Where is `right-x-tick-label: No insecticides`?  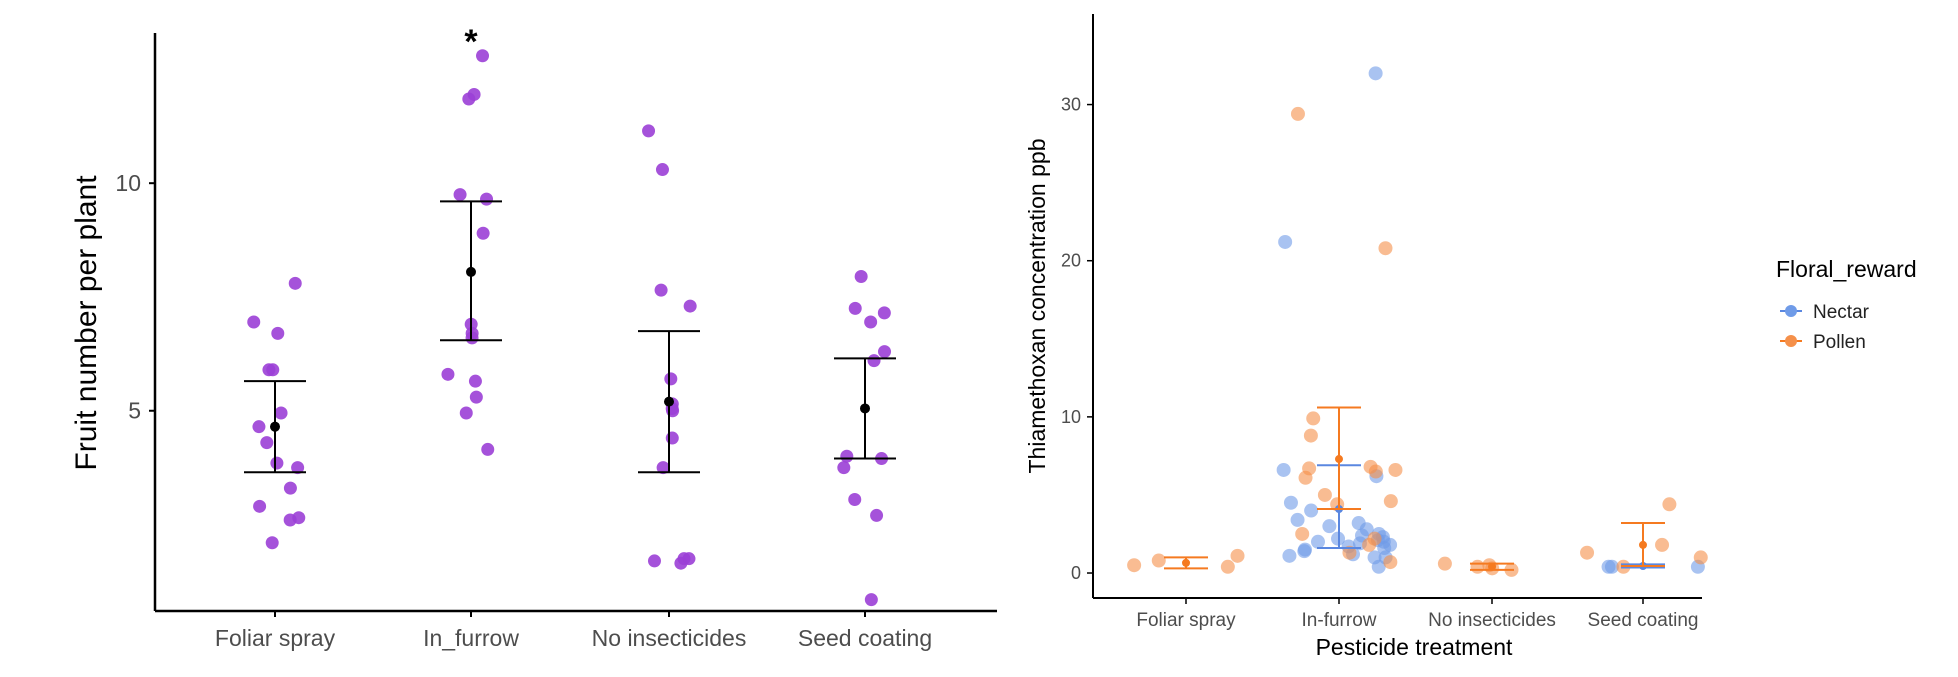
right-x-tick-label: No insecticides is located at coordinates (1492, 620).